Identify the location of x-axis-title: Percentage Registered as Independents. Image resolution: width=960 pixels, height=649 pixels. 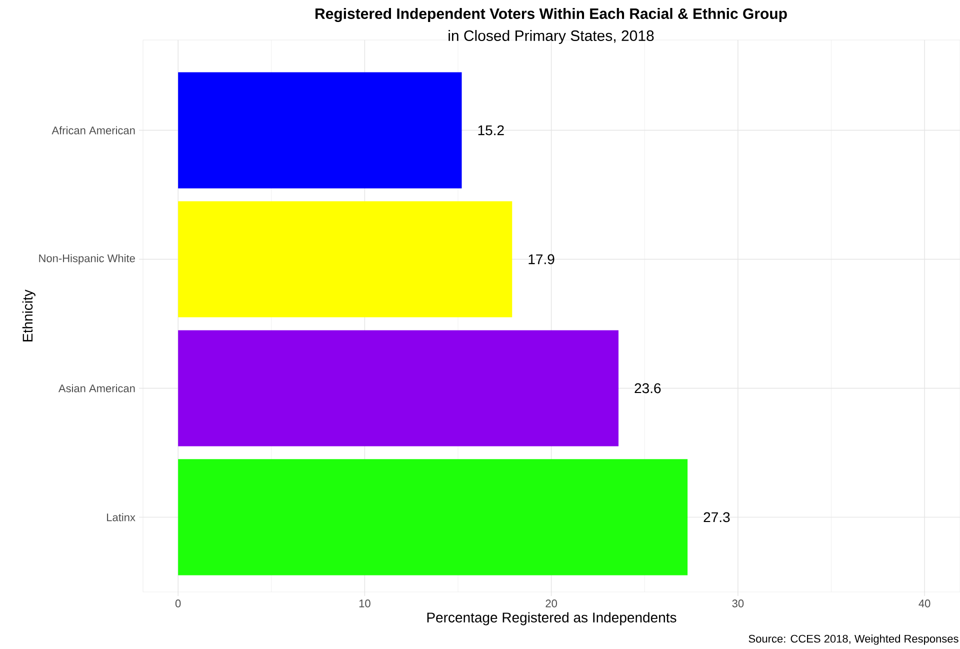
(551, 619).